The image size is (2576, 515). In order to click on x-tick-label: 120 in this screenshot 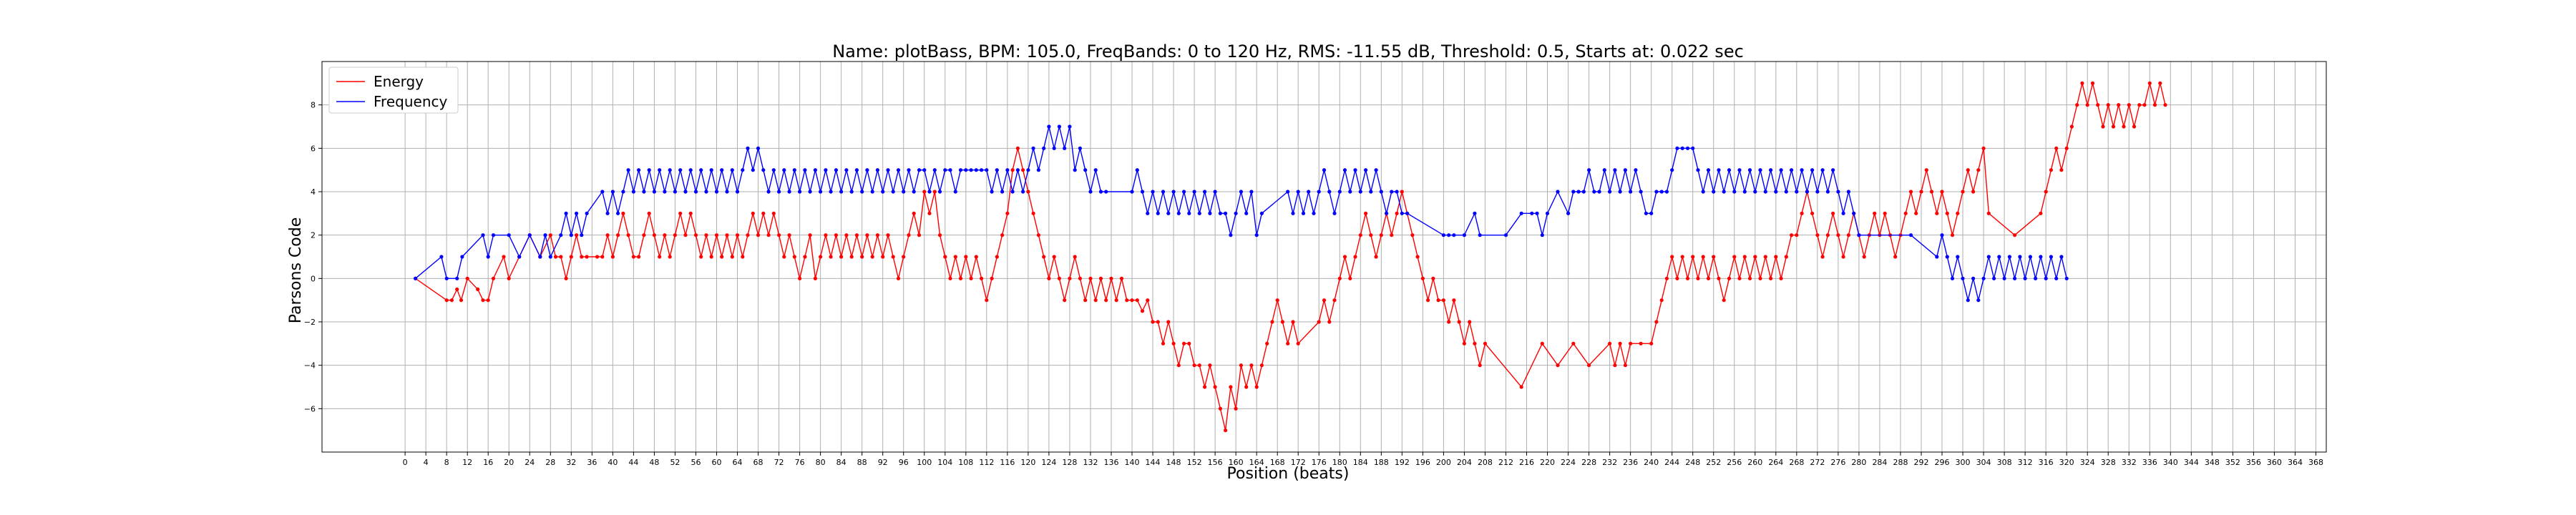, I will do `click(1027, 462)`.